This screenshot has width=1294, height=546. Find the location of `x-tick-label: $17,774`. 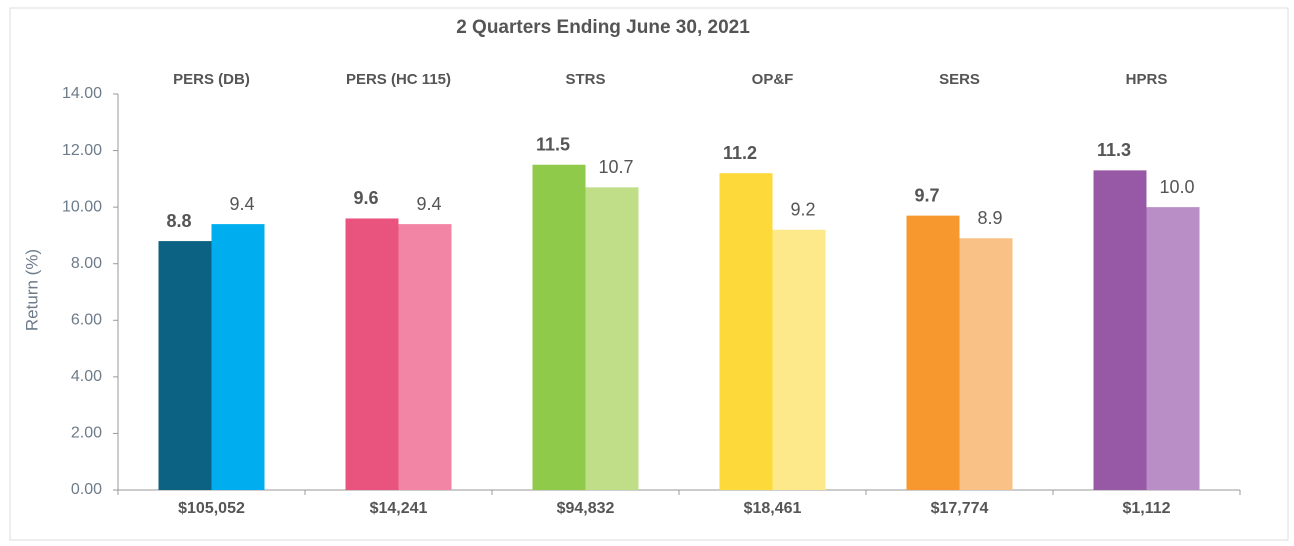

x-tick-label: $17,774 is located at coordinates (960, 508).